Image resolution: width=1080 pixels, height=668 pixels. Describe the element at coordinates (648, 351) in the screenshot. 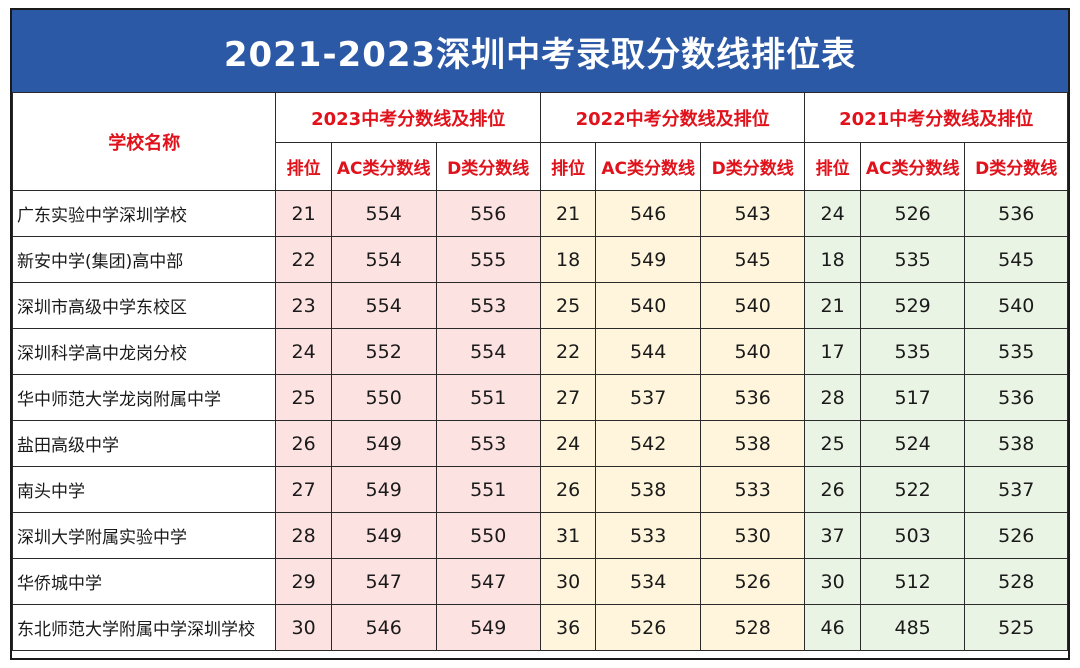

I see `ac-score-2022-cell: 544` at that location.